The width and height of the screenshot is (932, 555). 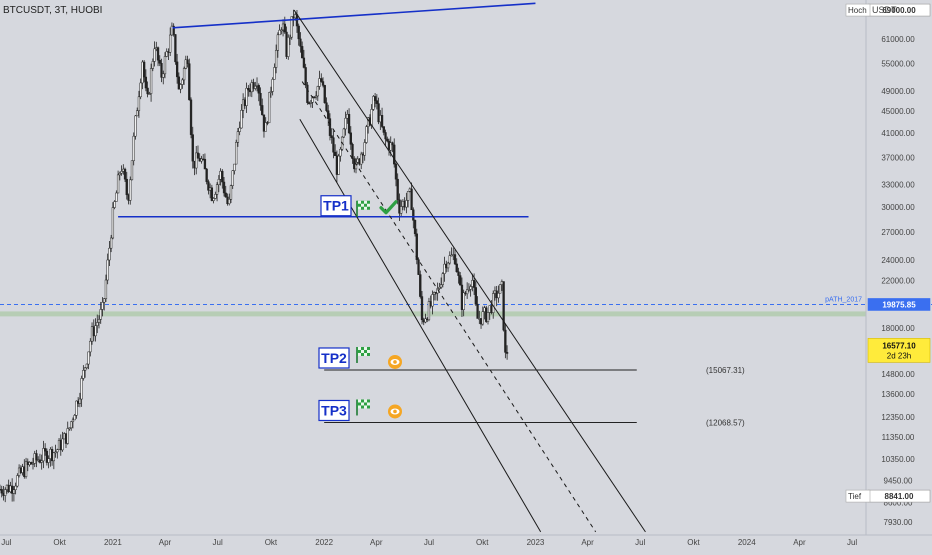 What do you see at coordinates (855, 496) in the screenshot?
I see `low-label: Tief` at bounding box center [855, 496].